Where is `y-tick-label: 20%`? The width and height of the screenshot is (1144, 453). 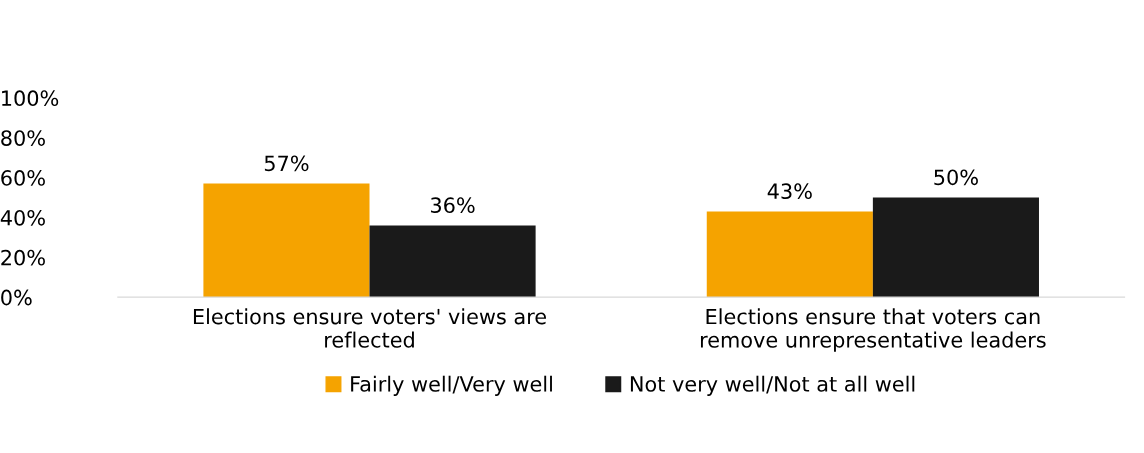 y-tick-label: 20% is located at coordinates (23, 257).